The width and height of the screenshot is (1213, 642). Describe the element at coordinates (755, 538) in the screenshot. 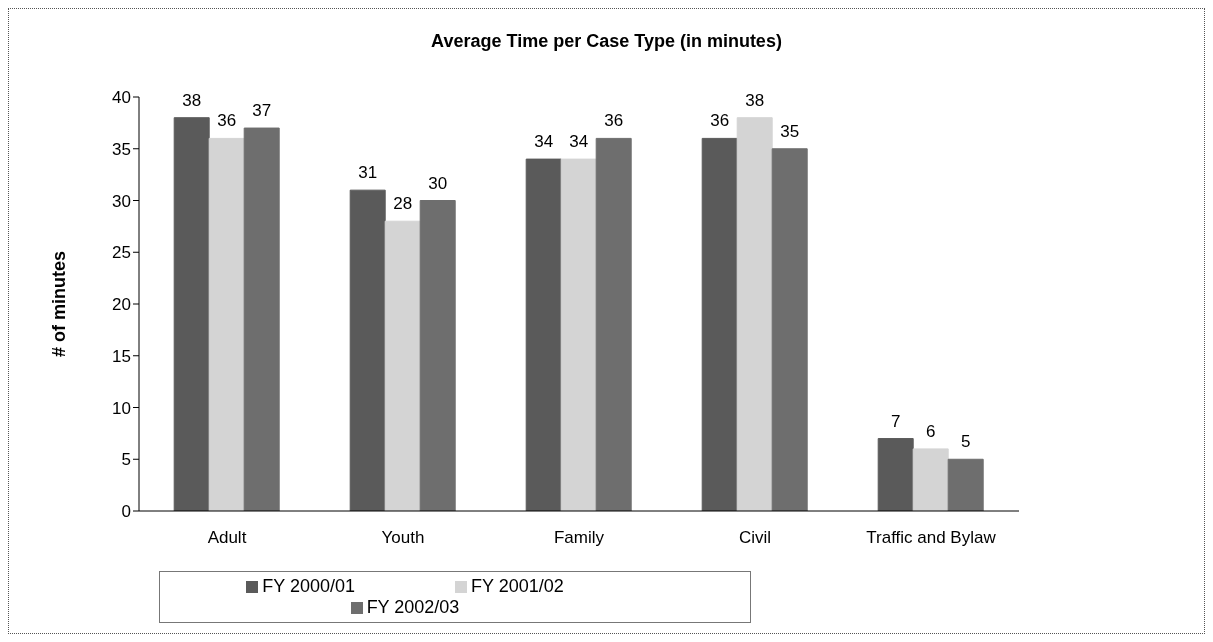

I see `x-tick-label: Civil` at that location.